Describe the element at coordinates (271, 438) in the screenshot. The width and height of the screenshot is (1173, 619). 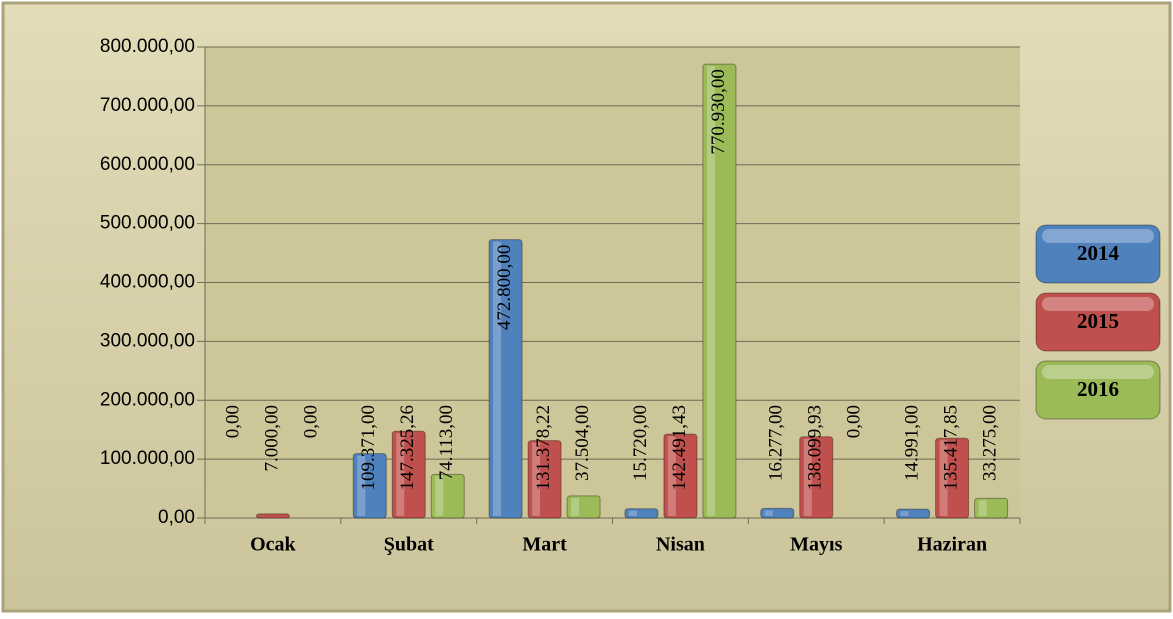
I see `data-label: 7.000,00` at that location.